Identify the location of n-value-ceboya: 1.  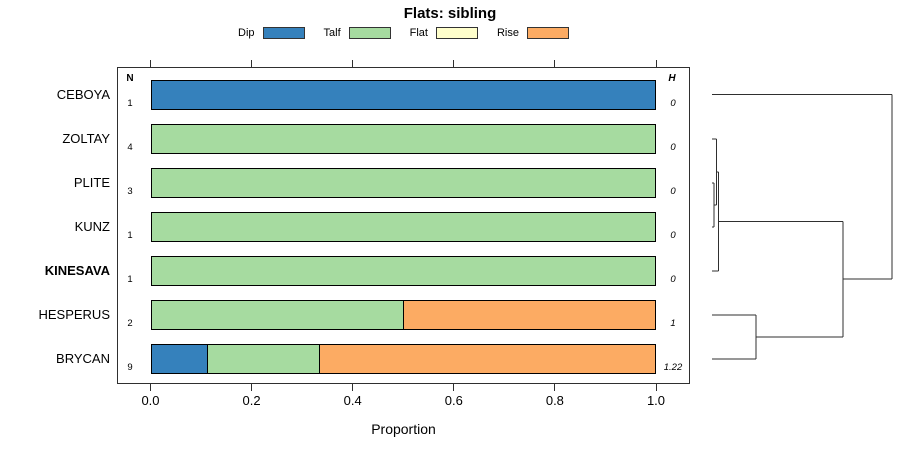
(130, 103).